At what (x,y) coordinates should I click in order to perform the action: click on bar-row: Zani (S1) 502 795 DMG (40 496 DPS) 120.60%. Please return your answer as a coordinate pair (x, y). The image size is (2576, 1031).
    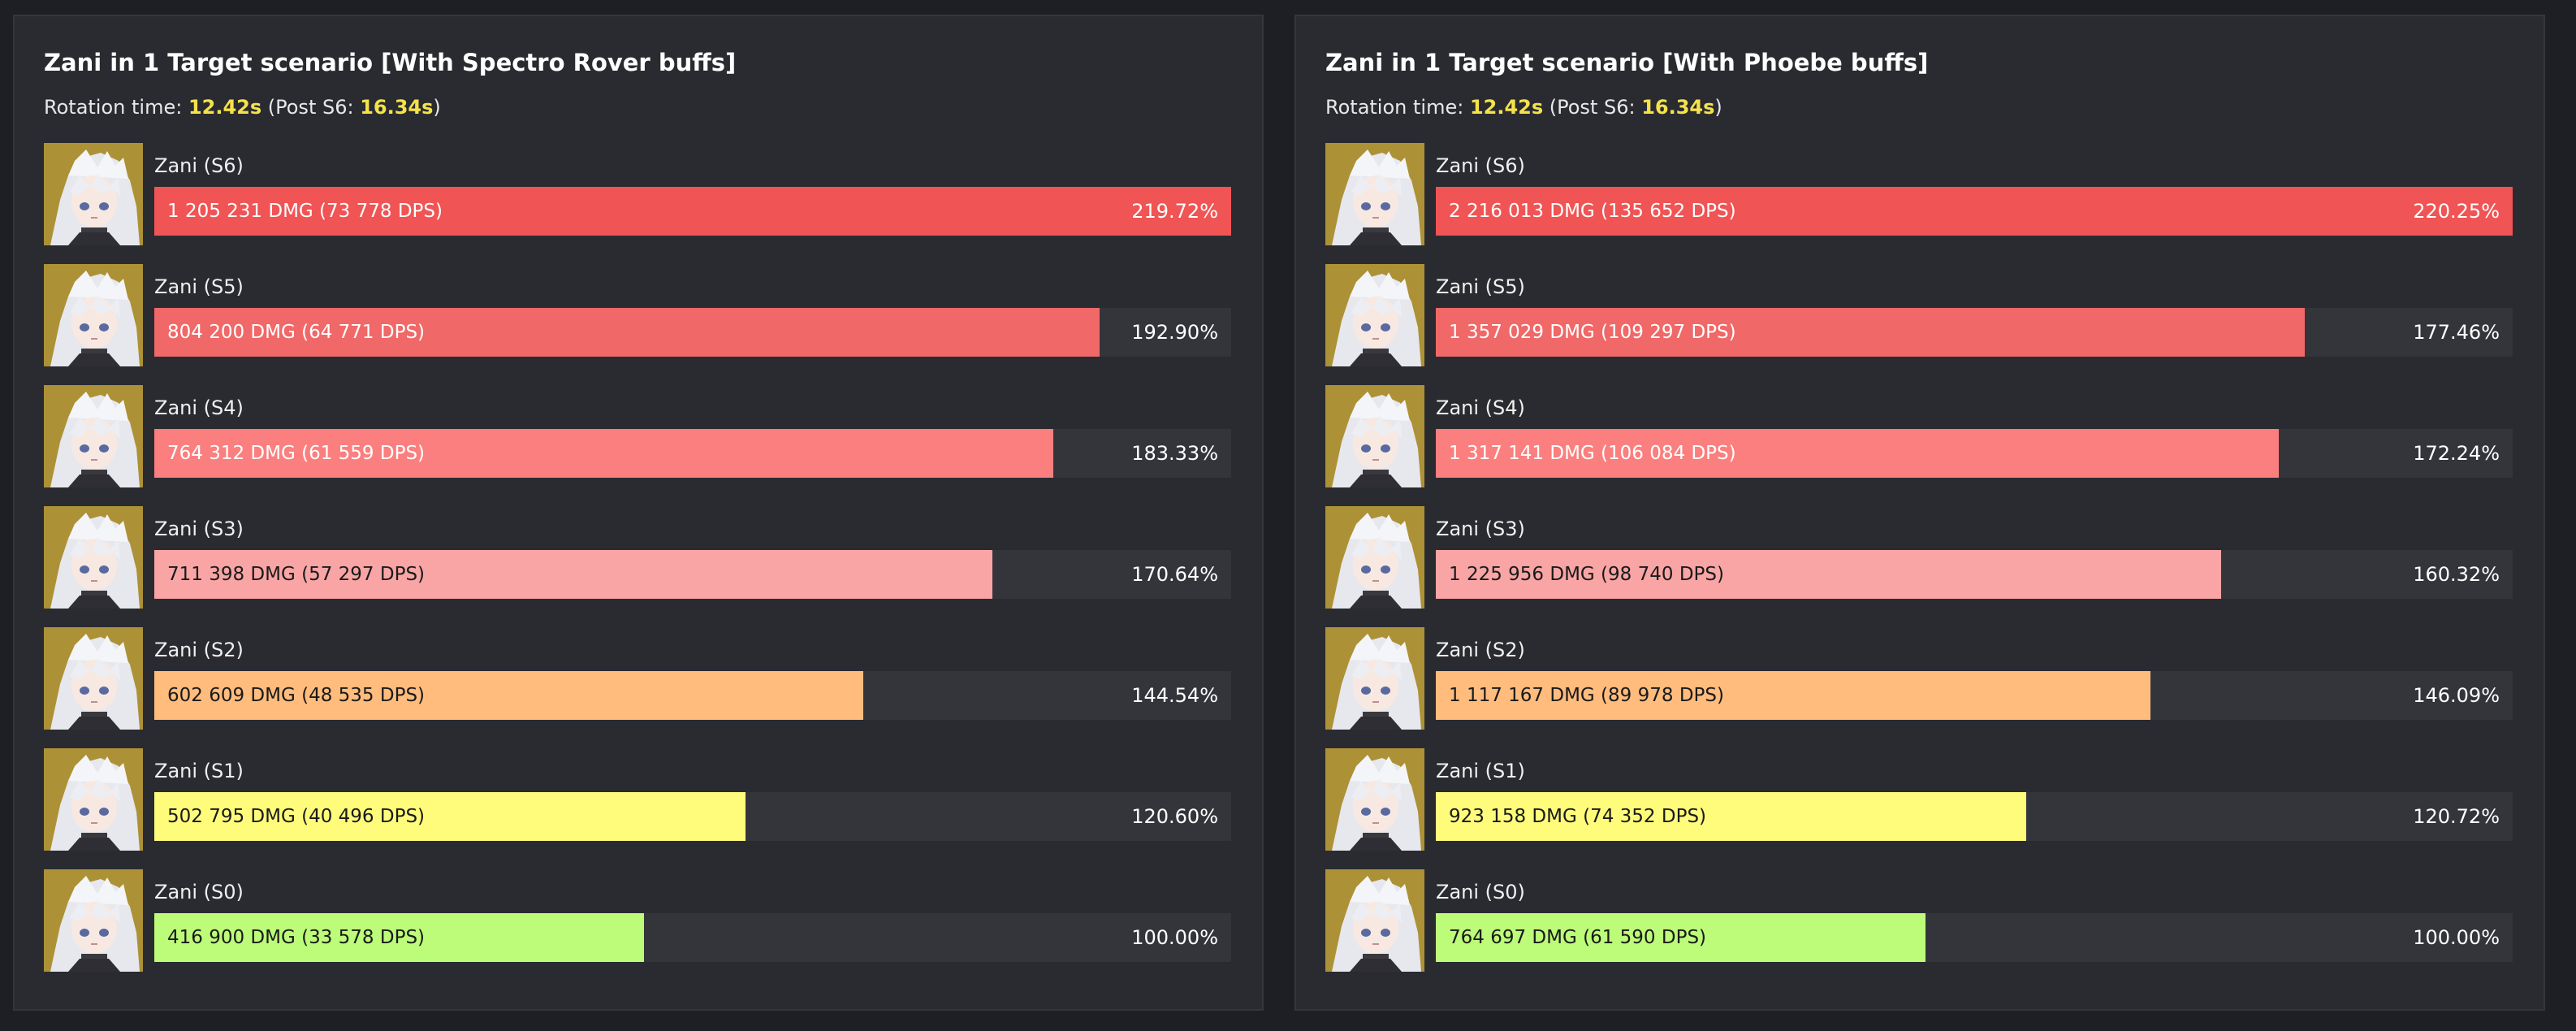
    Looking at the image, I should click on (637, 800).